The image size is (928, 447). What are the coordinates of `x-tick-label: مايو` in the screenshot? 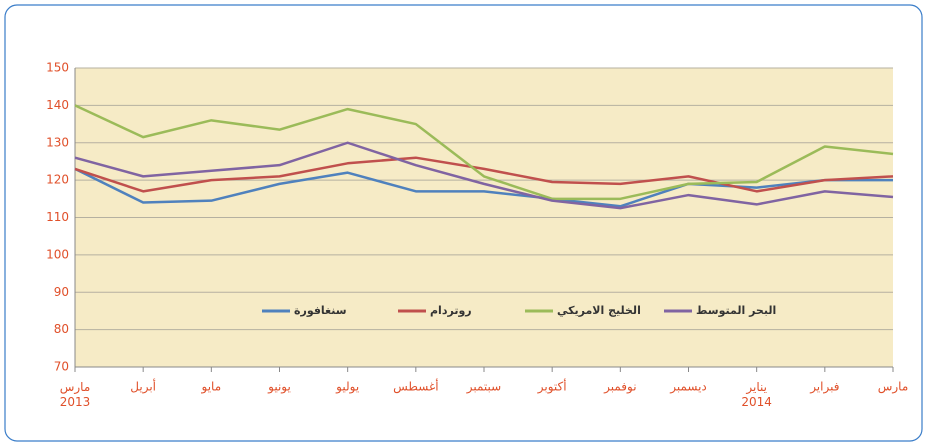 It's located at (211, 387).